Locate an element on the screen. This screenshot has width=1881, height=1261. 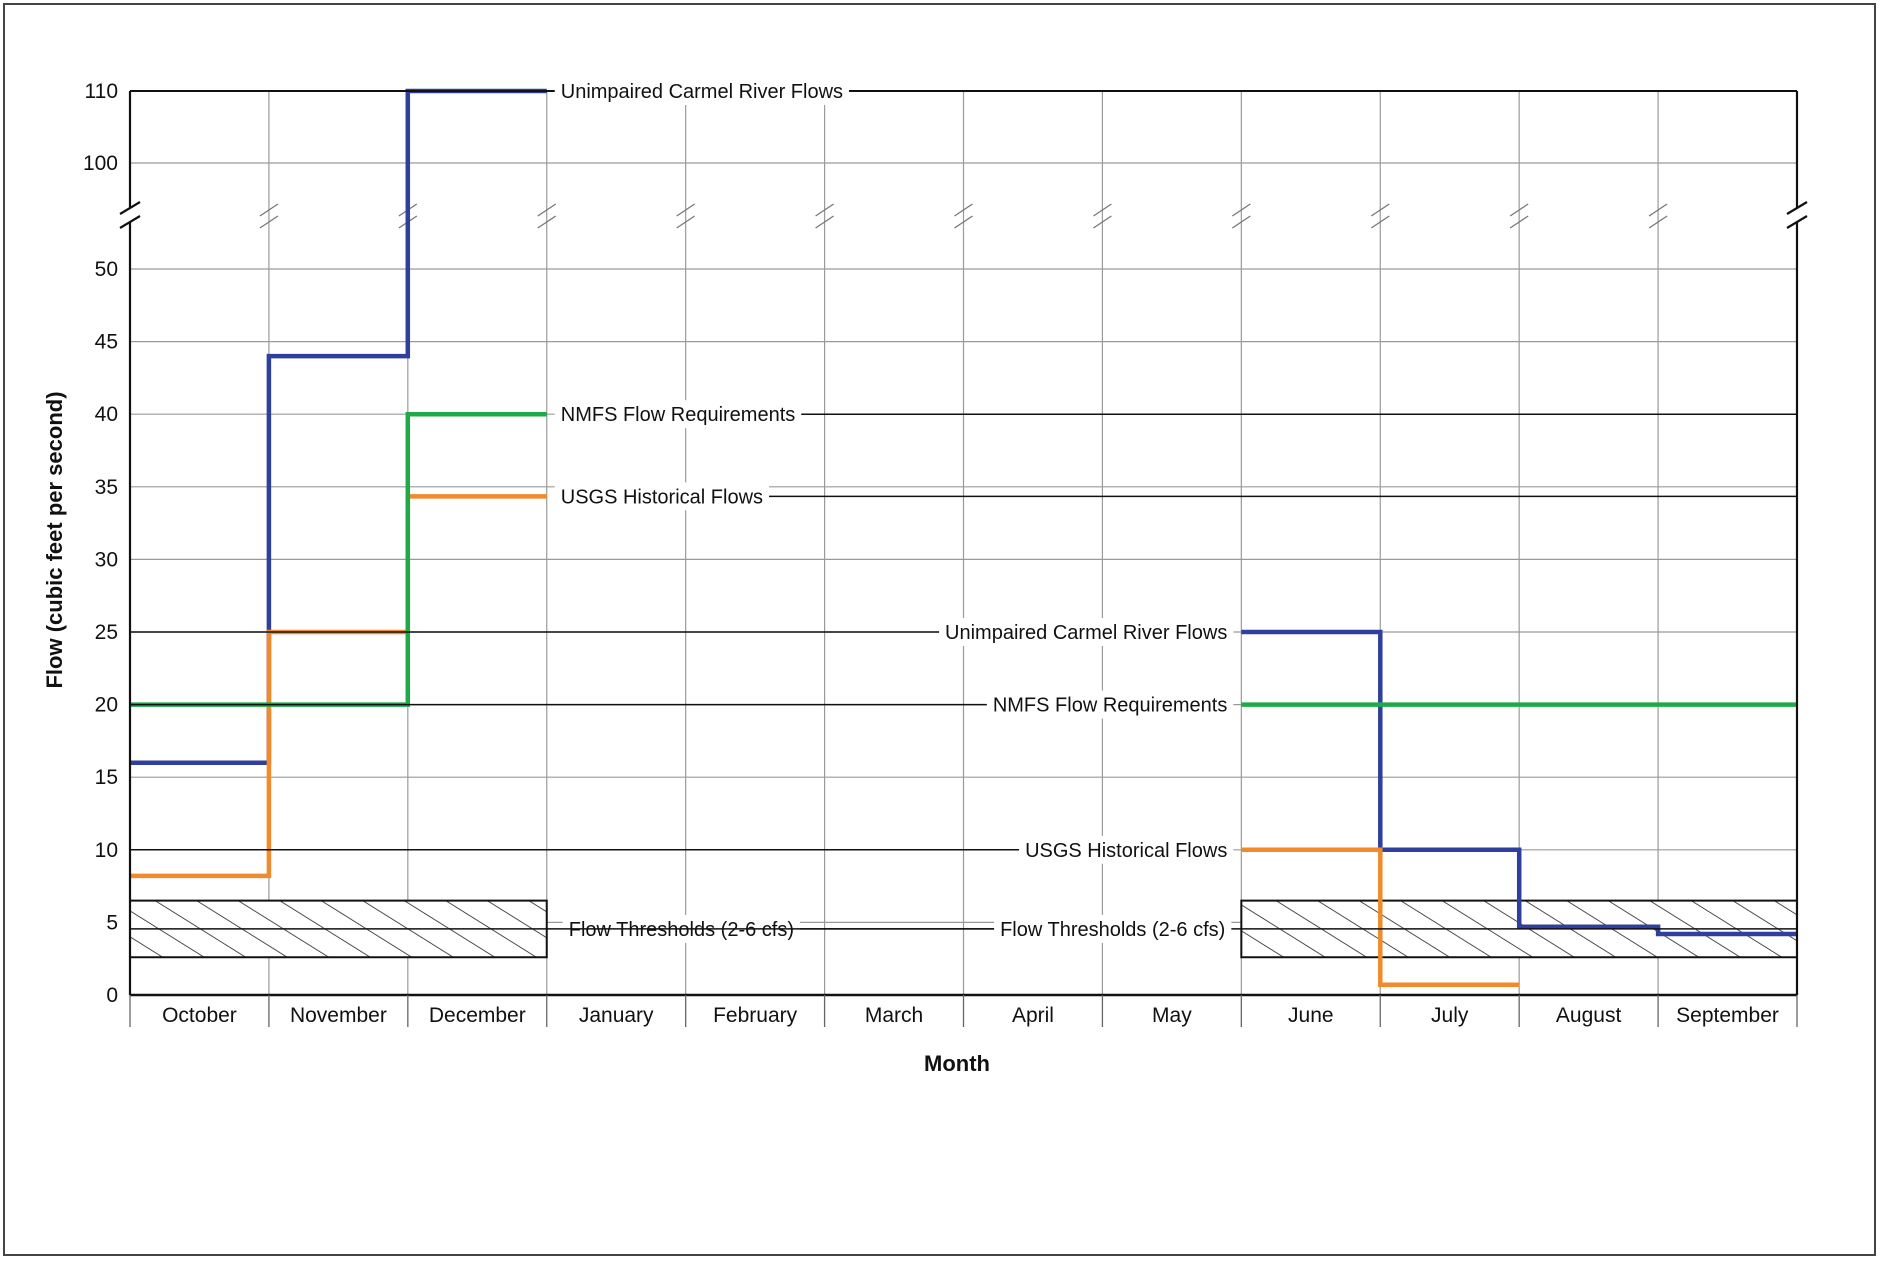
x-tick-label: April is located at coordinates (1033, 1015).